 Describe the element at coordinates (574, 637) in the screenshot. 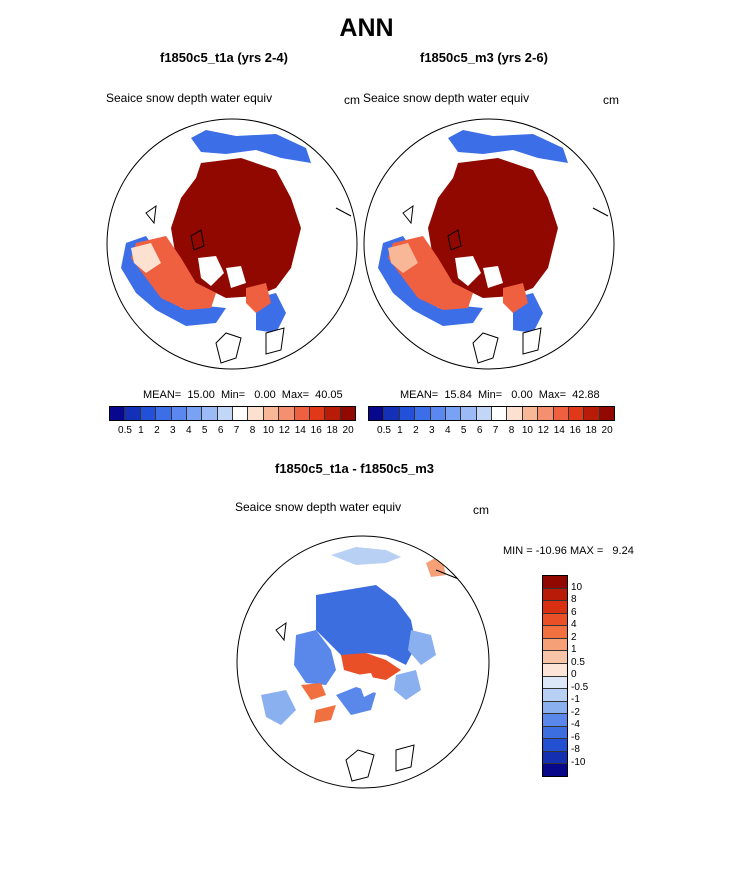

I see `diff-colorbar-tick-label: 2` at that location.